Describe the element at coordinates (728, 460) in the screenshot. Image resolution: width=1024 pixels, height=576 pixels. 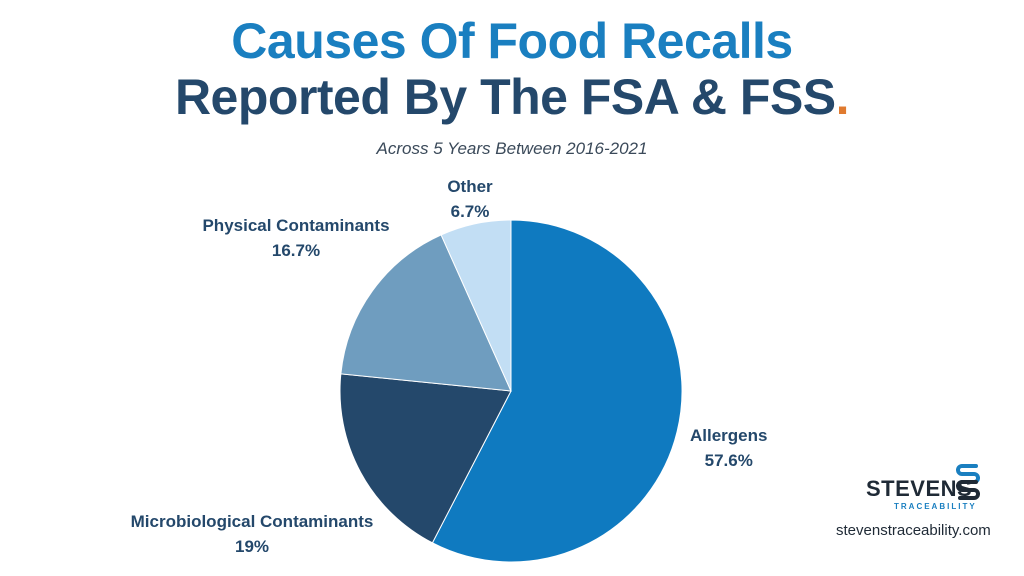
I see `slice-label-allergens-value: 57.6%` at that location.